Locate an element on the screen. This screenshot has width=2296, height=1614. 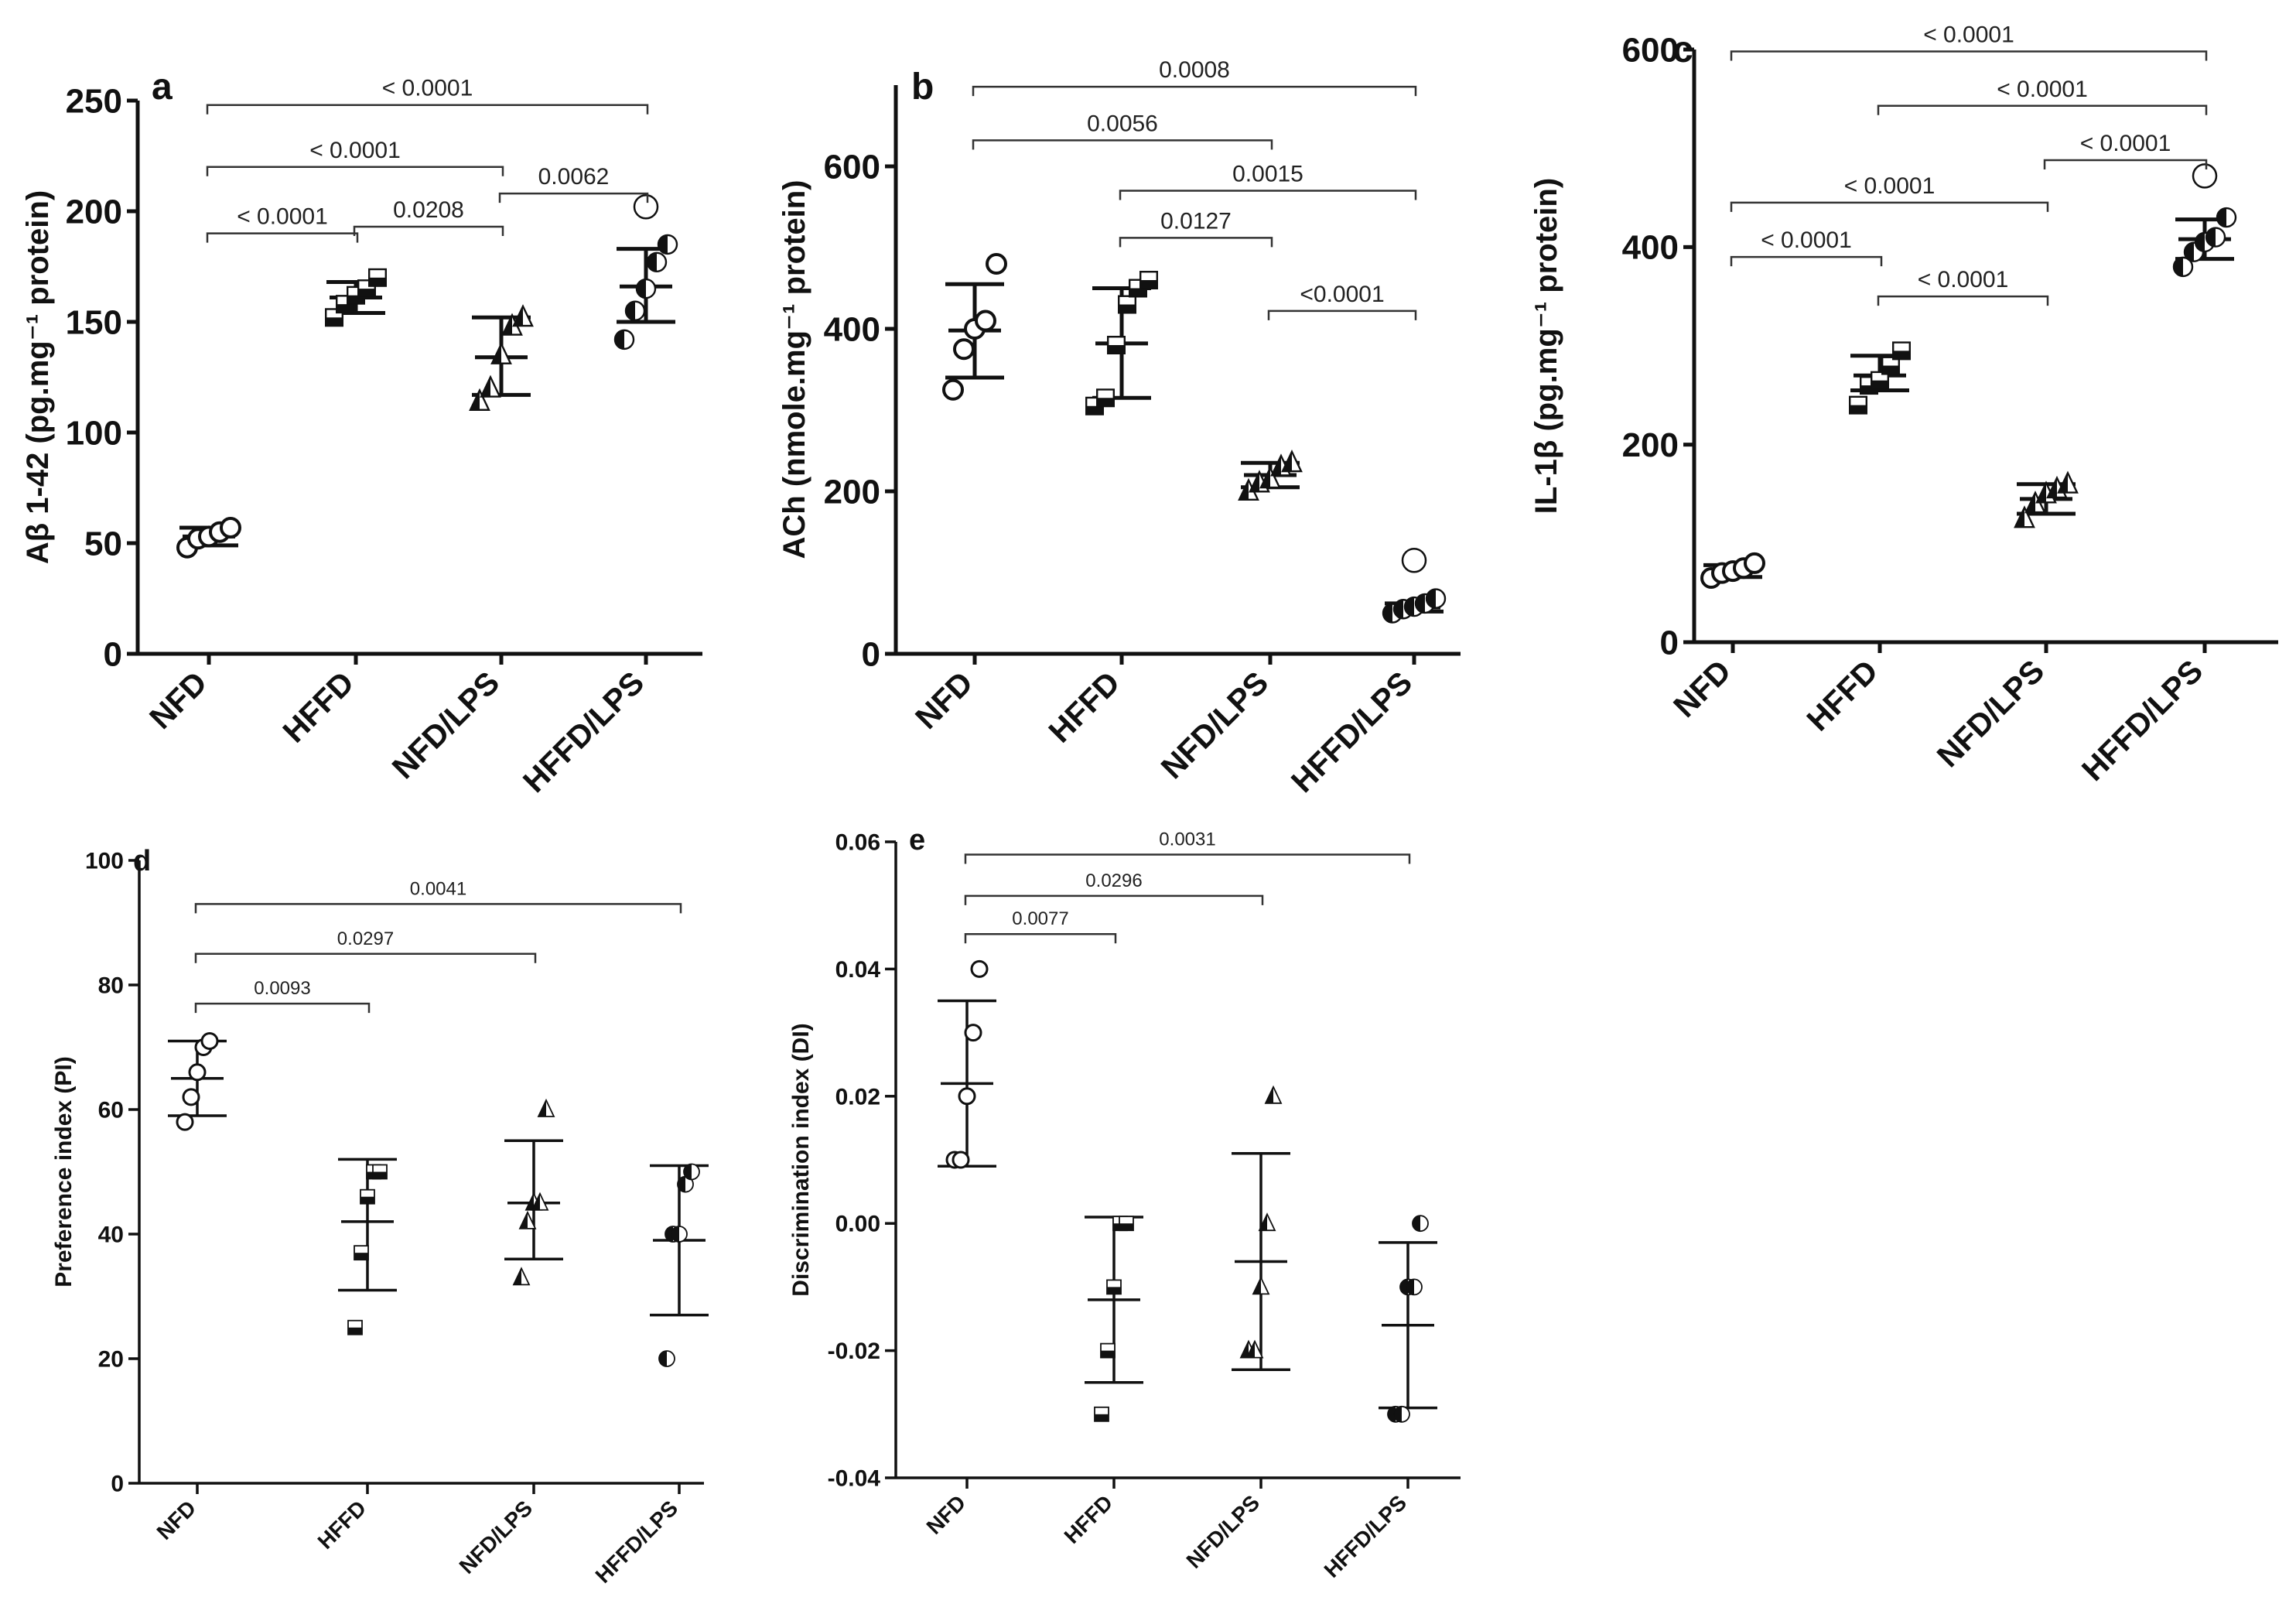
x-category-label: NFD is located at coordinates (1701, 688).